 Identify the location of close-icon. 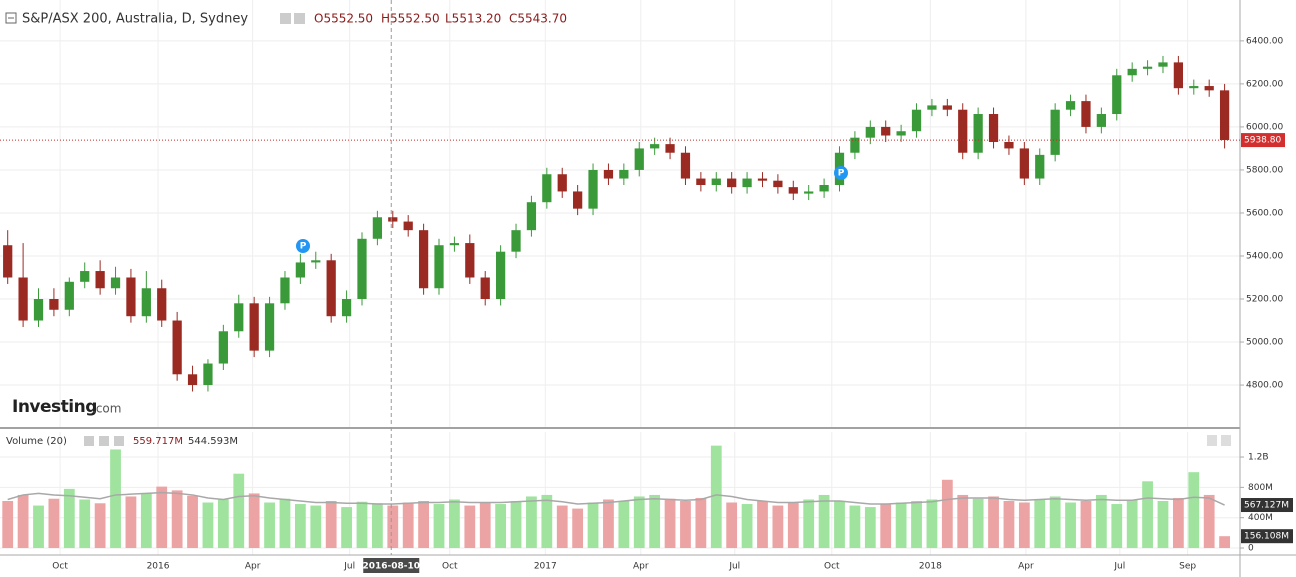
(119, 441).